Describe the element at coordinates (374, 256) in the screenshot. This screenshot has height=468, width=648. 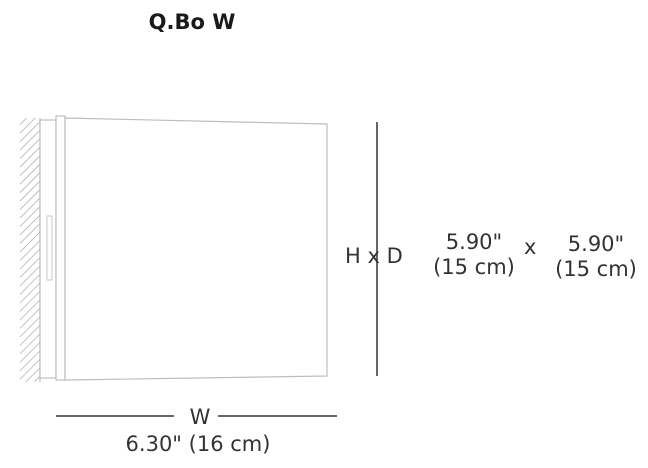
I see `hd-label: H x D` at that location.